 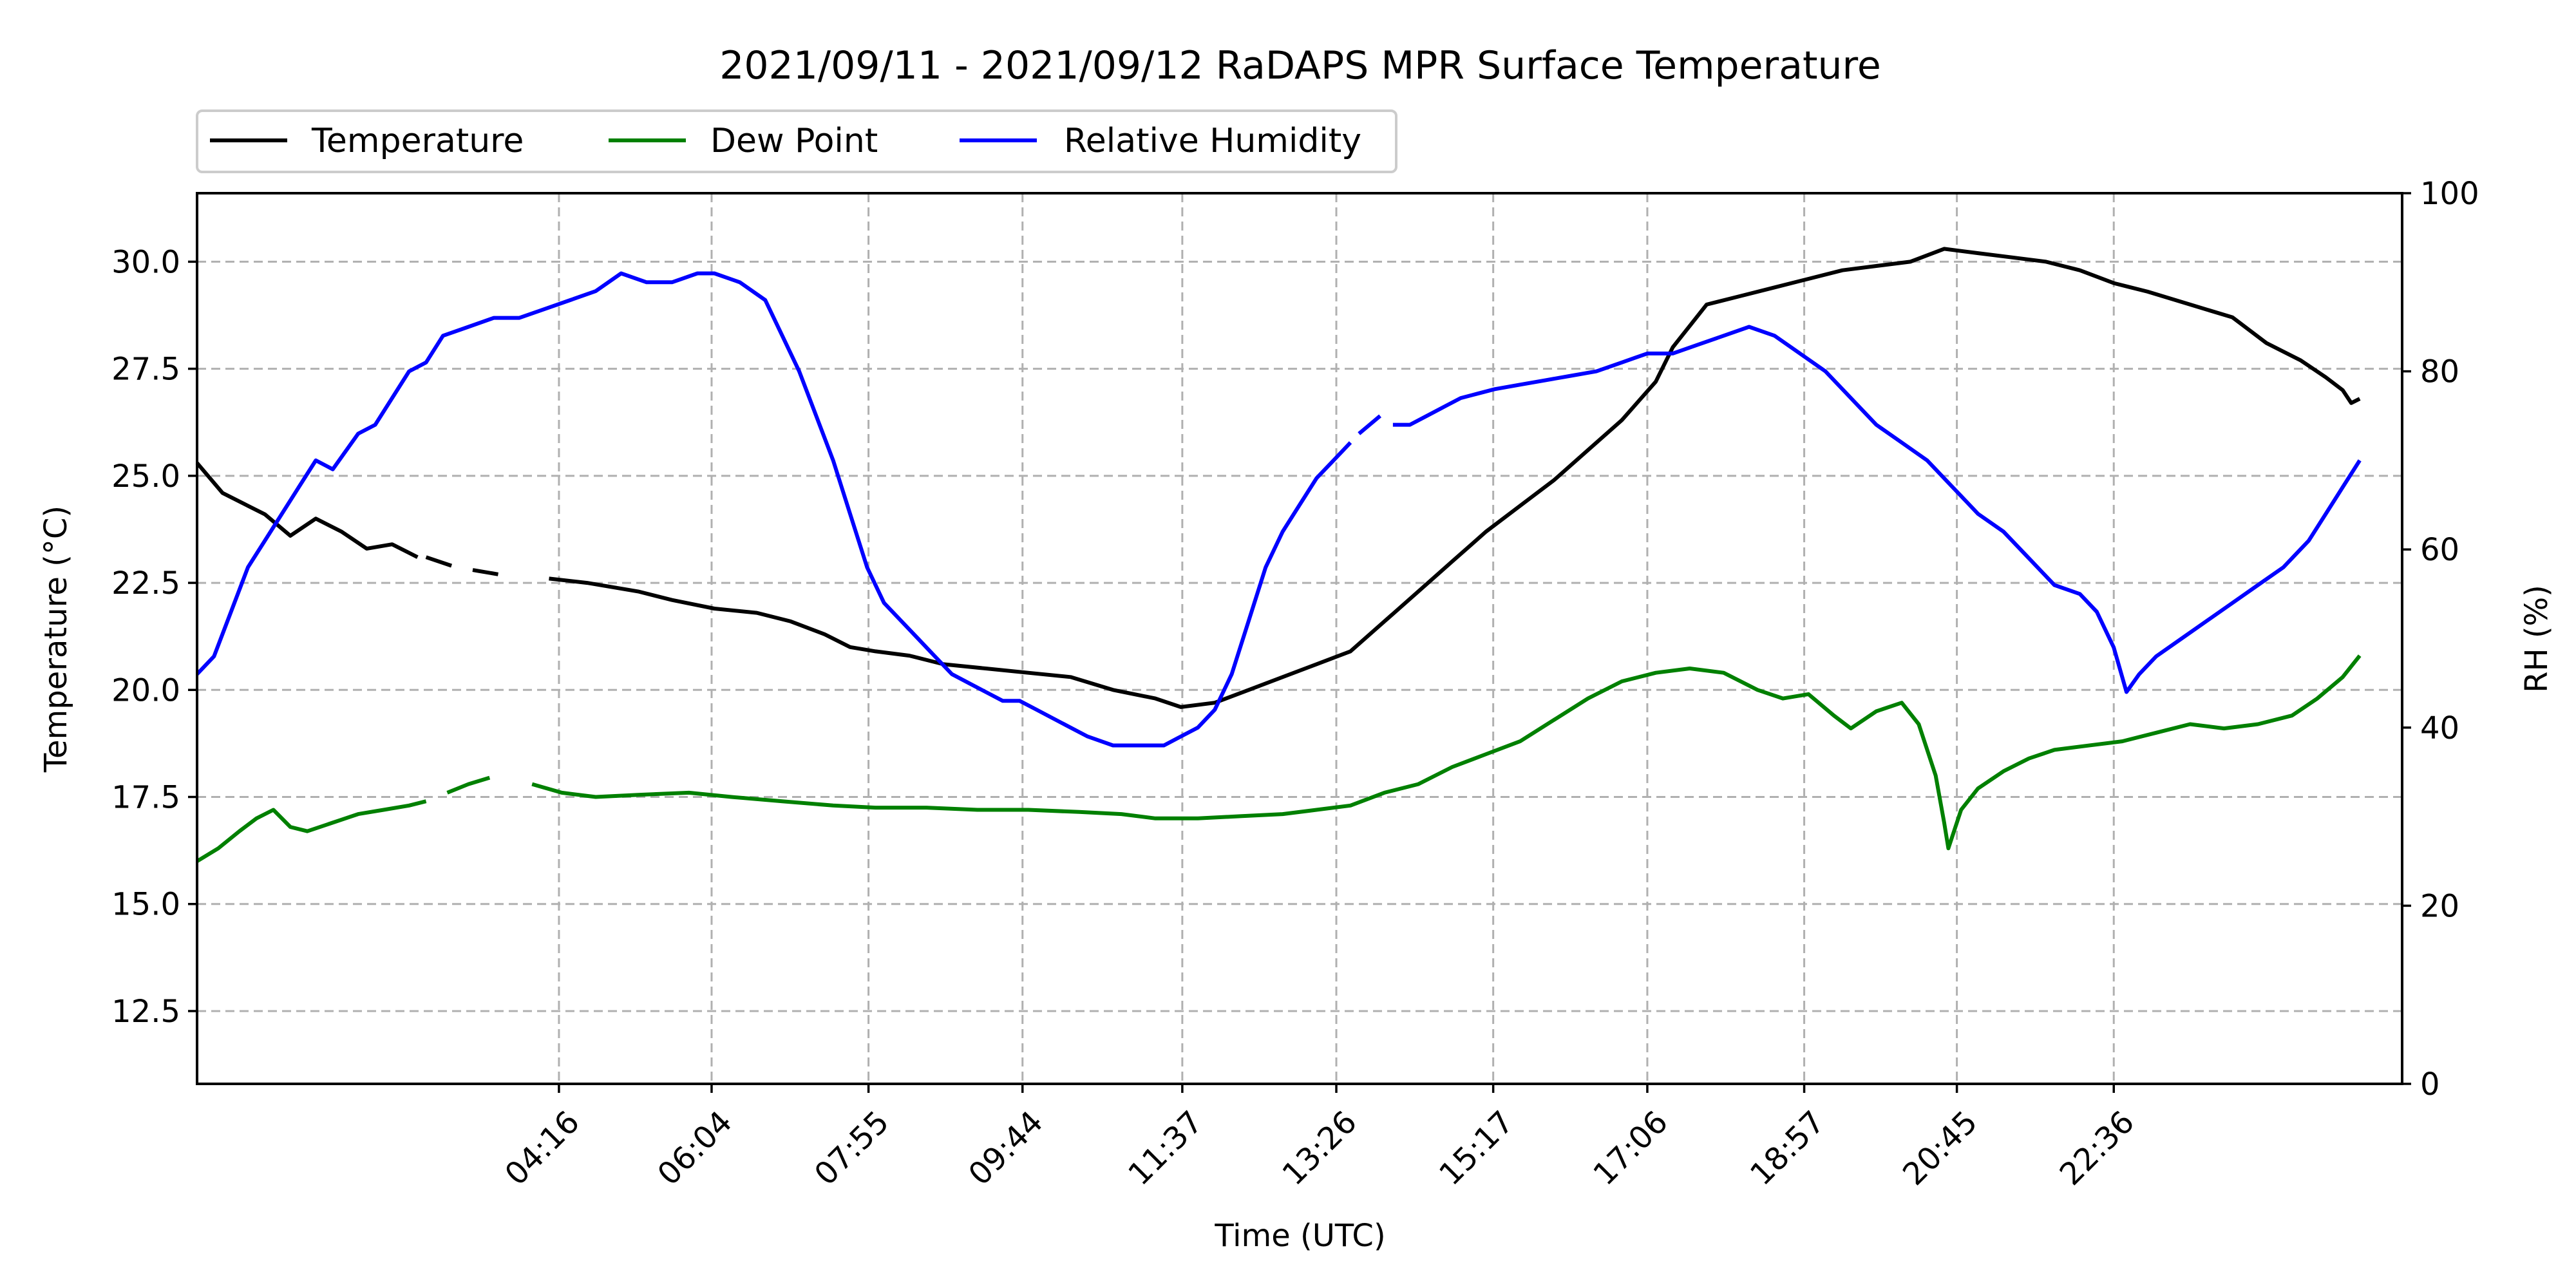 What do you see at coordinates (1299, 1236) in the screenshot?
I see `x-axis-label: Time (UTC)` at bounding box center [1299, 1236].